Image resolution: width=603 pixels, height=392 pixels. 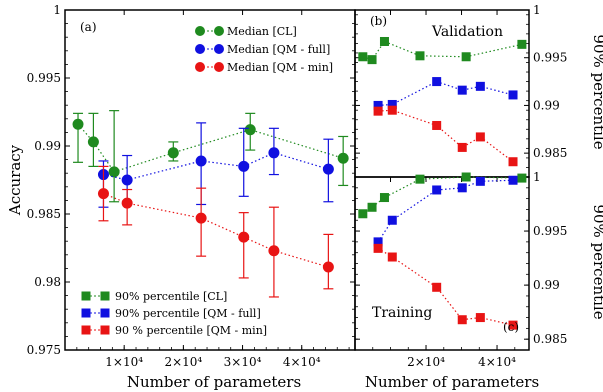 I want to click on legend-pct-qm-full: 90% percentile [QM - full], so click(x=188, y=313).